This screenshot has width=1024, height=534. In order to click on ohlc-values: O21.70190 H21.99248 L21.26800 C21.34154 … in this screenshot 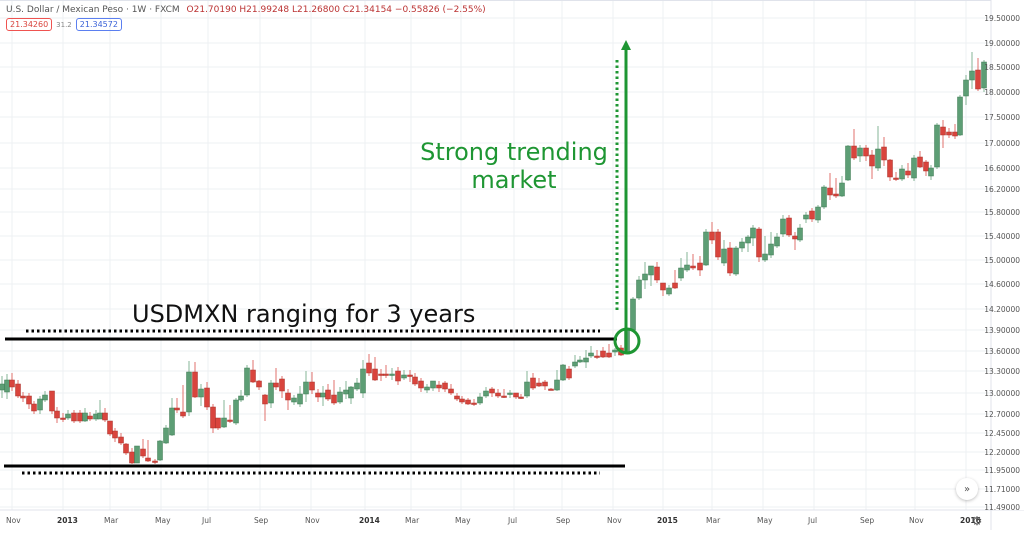, I will do `click(336, 10)`.